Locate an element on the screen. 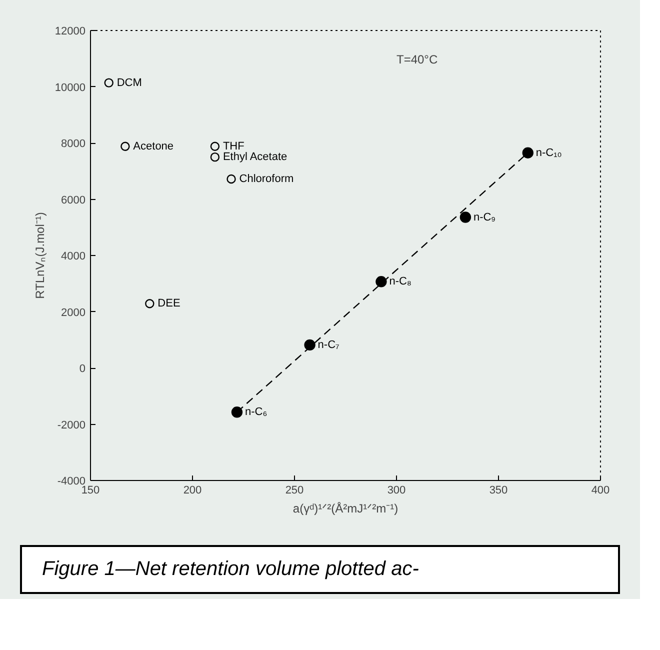  annotation: DEE is located at coordinates (169, 304).